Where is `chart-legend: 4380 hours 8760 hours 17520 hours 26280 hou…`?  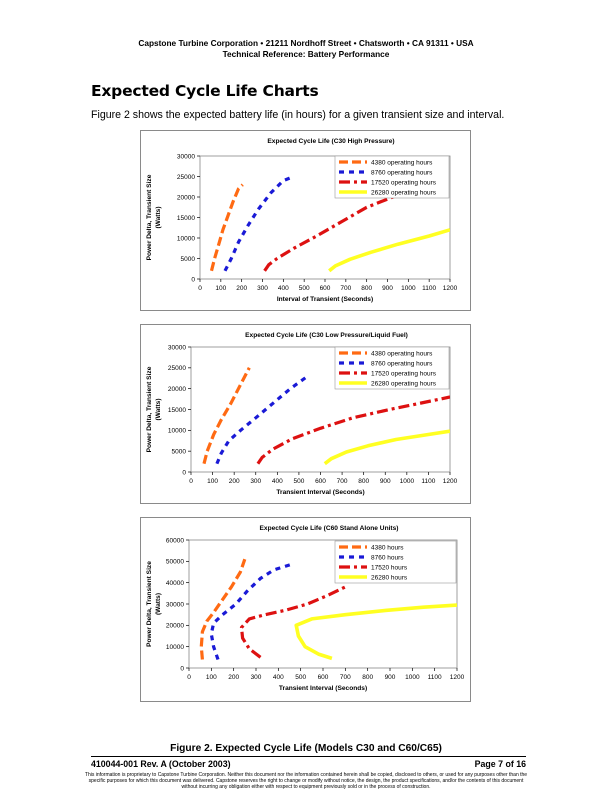
chart-legend: 4380 hours 8760 hours 17520 hours 26280 hou… is located at coordinates (395, 562).